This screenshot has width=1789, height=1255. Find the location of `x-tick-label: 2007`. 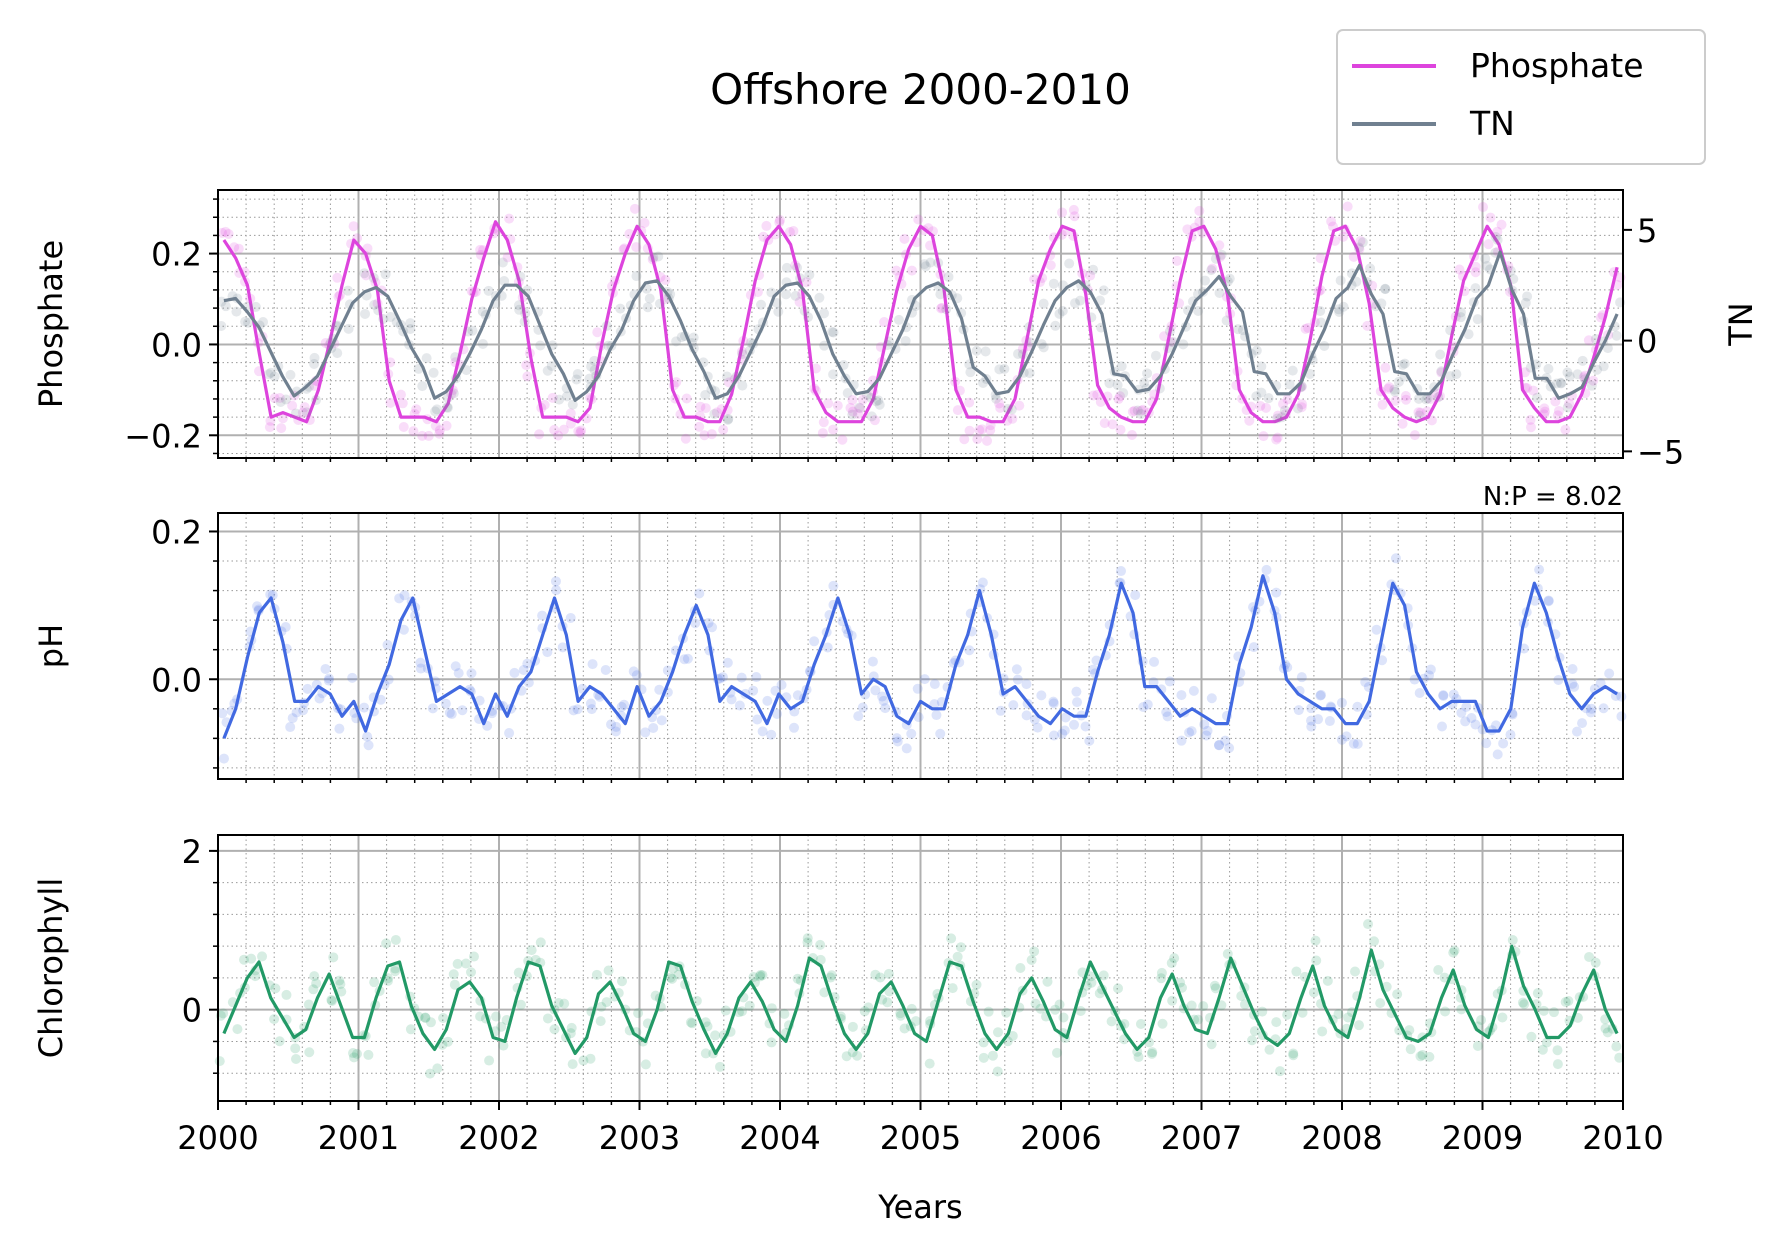

x-tick-label: 2007 is located at coordinates (1201, 1138).